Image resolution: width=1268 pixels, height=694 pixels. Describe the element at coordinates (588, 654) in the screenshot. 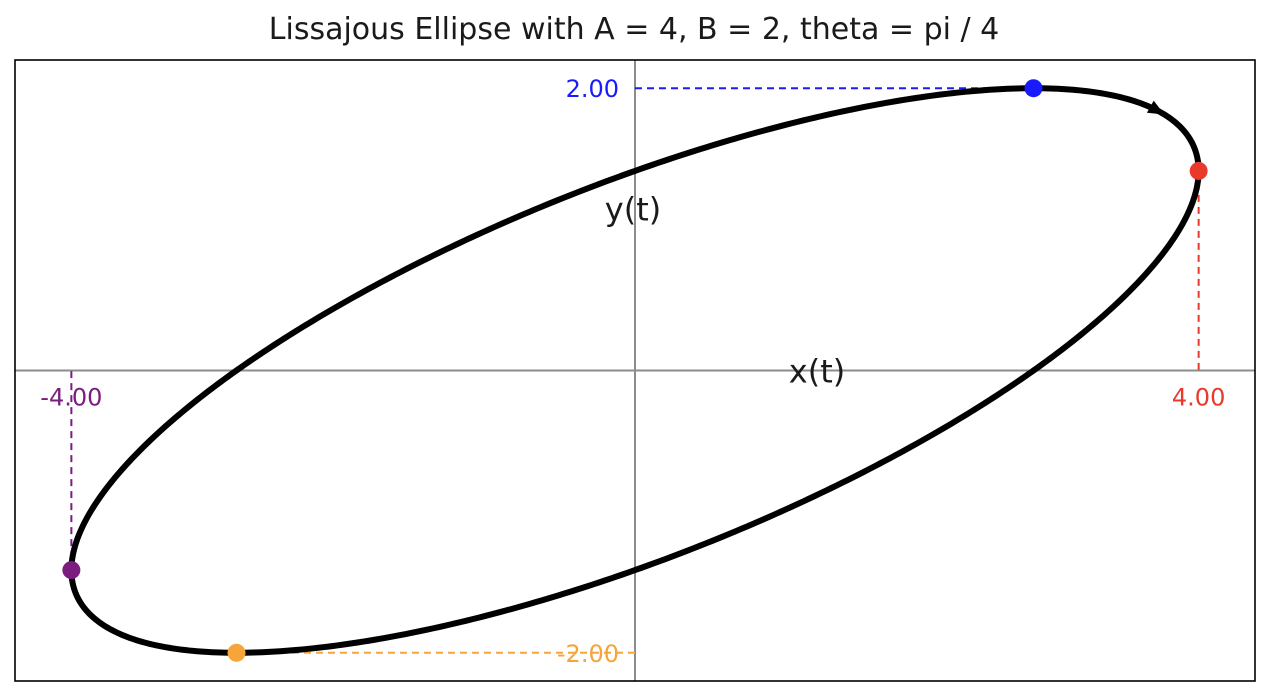

I see `min-y-label: -2.00` at that location.